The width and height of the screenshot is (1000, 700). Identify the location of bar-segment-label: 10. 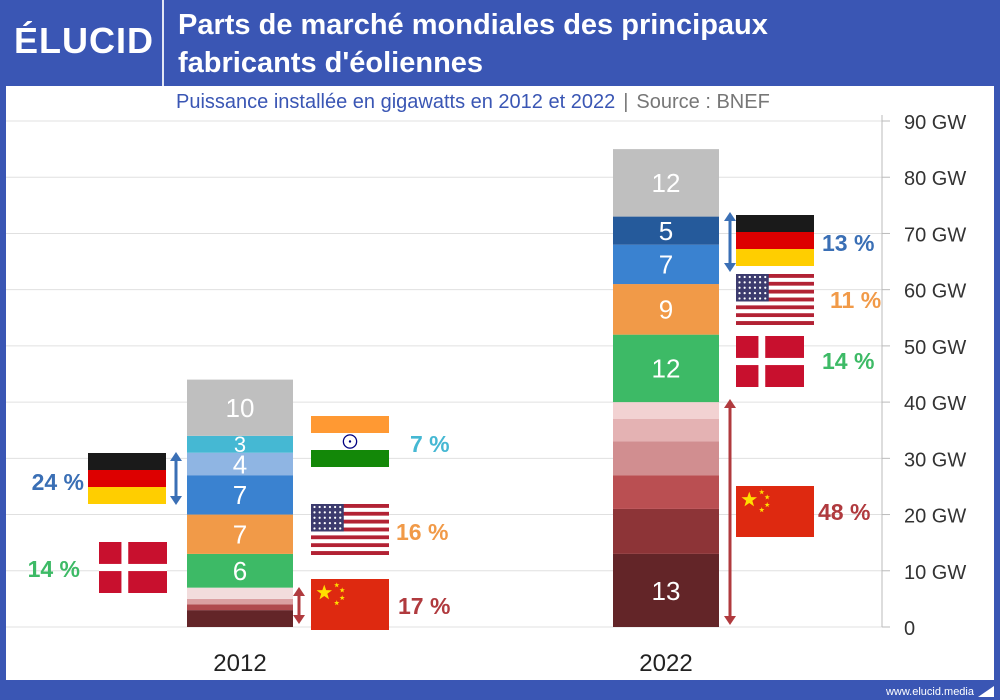
(240, 408).